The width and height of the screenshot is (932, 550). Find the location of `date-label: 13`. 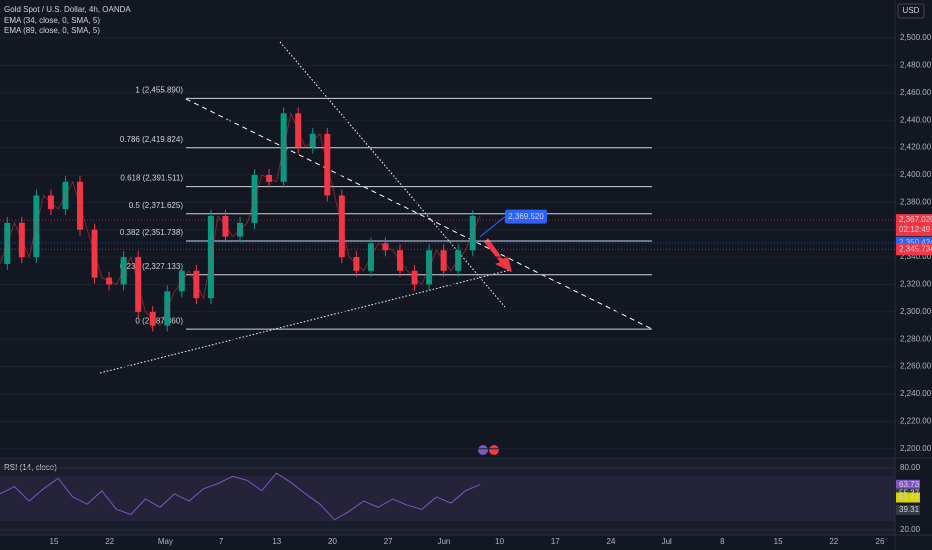

date-label: 13 is located at coordinates (276, 541).